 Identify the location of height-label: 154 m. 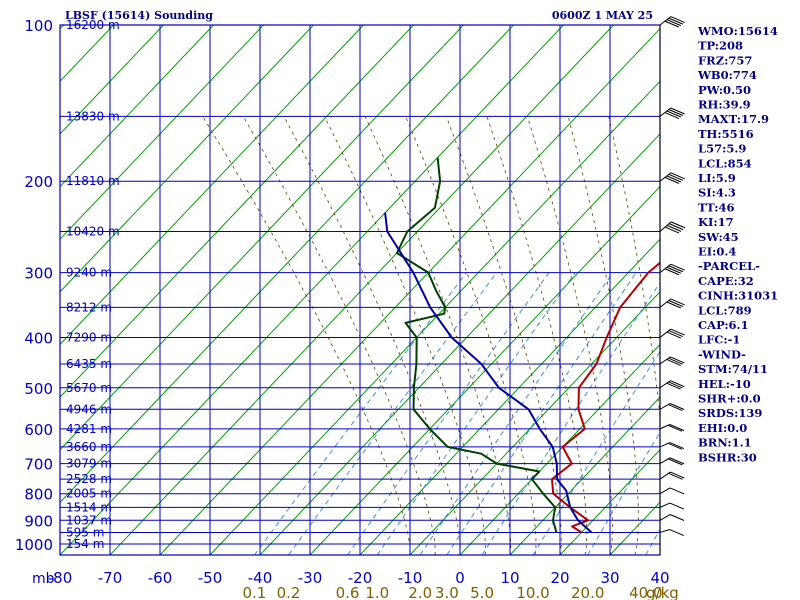
(85, 544).